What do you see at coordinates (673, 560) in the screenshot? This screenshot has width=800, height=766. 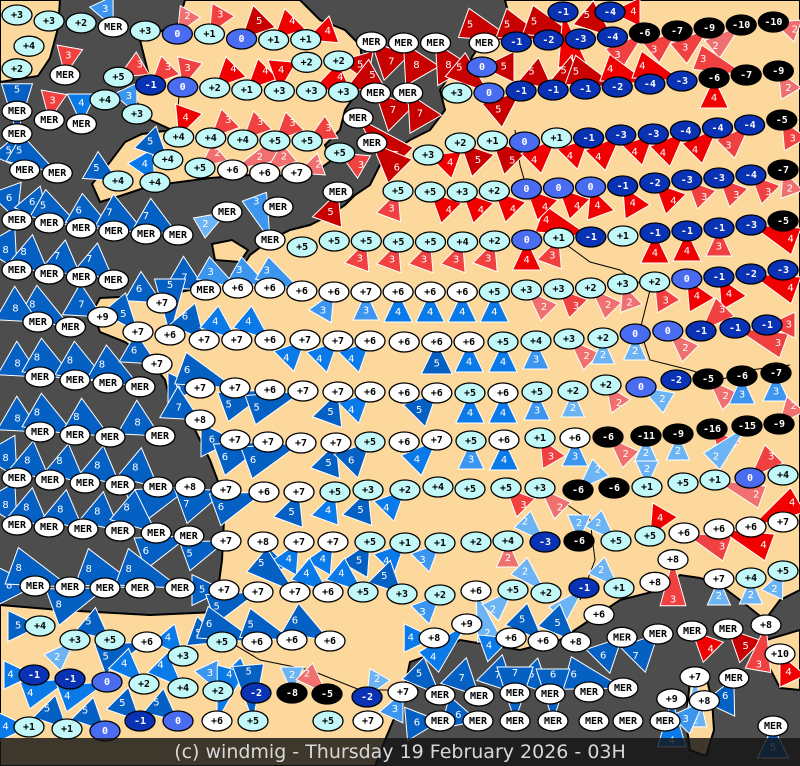 I see `temperature-marker: +8` at bounding box center [673, 560].